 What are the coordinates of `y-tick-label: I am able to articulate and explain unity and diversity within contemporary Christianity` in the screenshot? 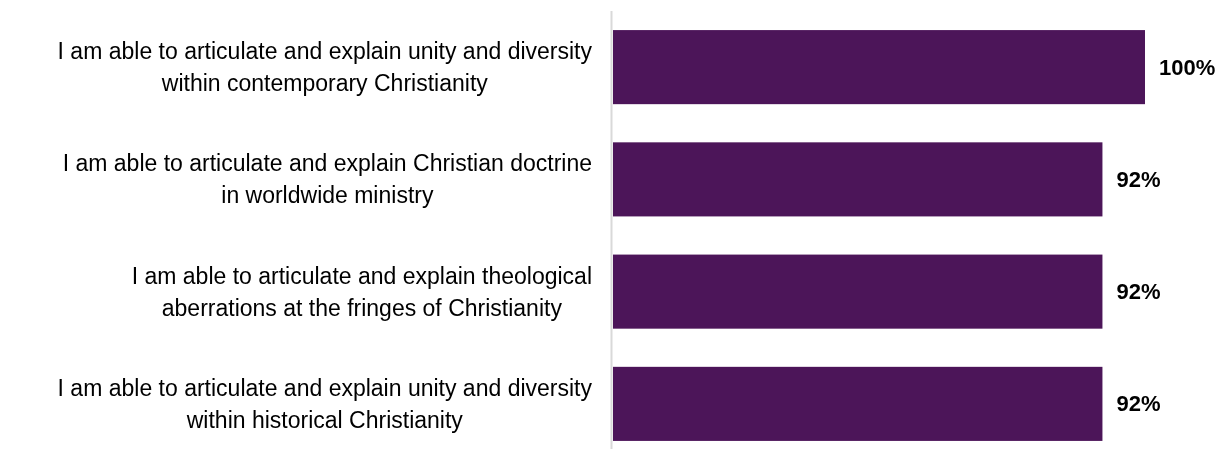 It's located at (325, 67).